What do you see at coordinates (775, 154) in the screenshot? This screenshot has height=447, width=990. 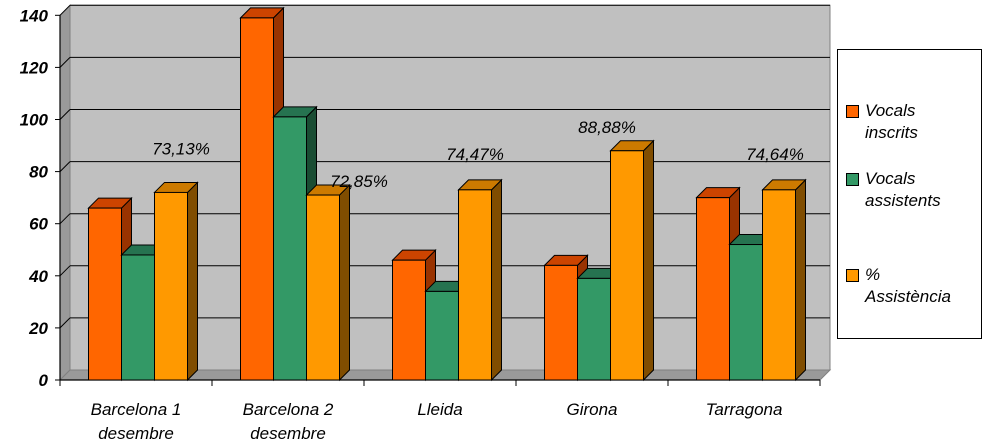 I see `data-label: 74,64%` at bounding box center [775, 154].